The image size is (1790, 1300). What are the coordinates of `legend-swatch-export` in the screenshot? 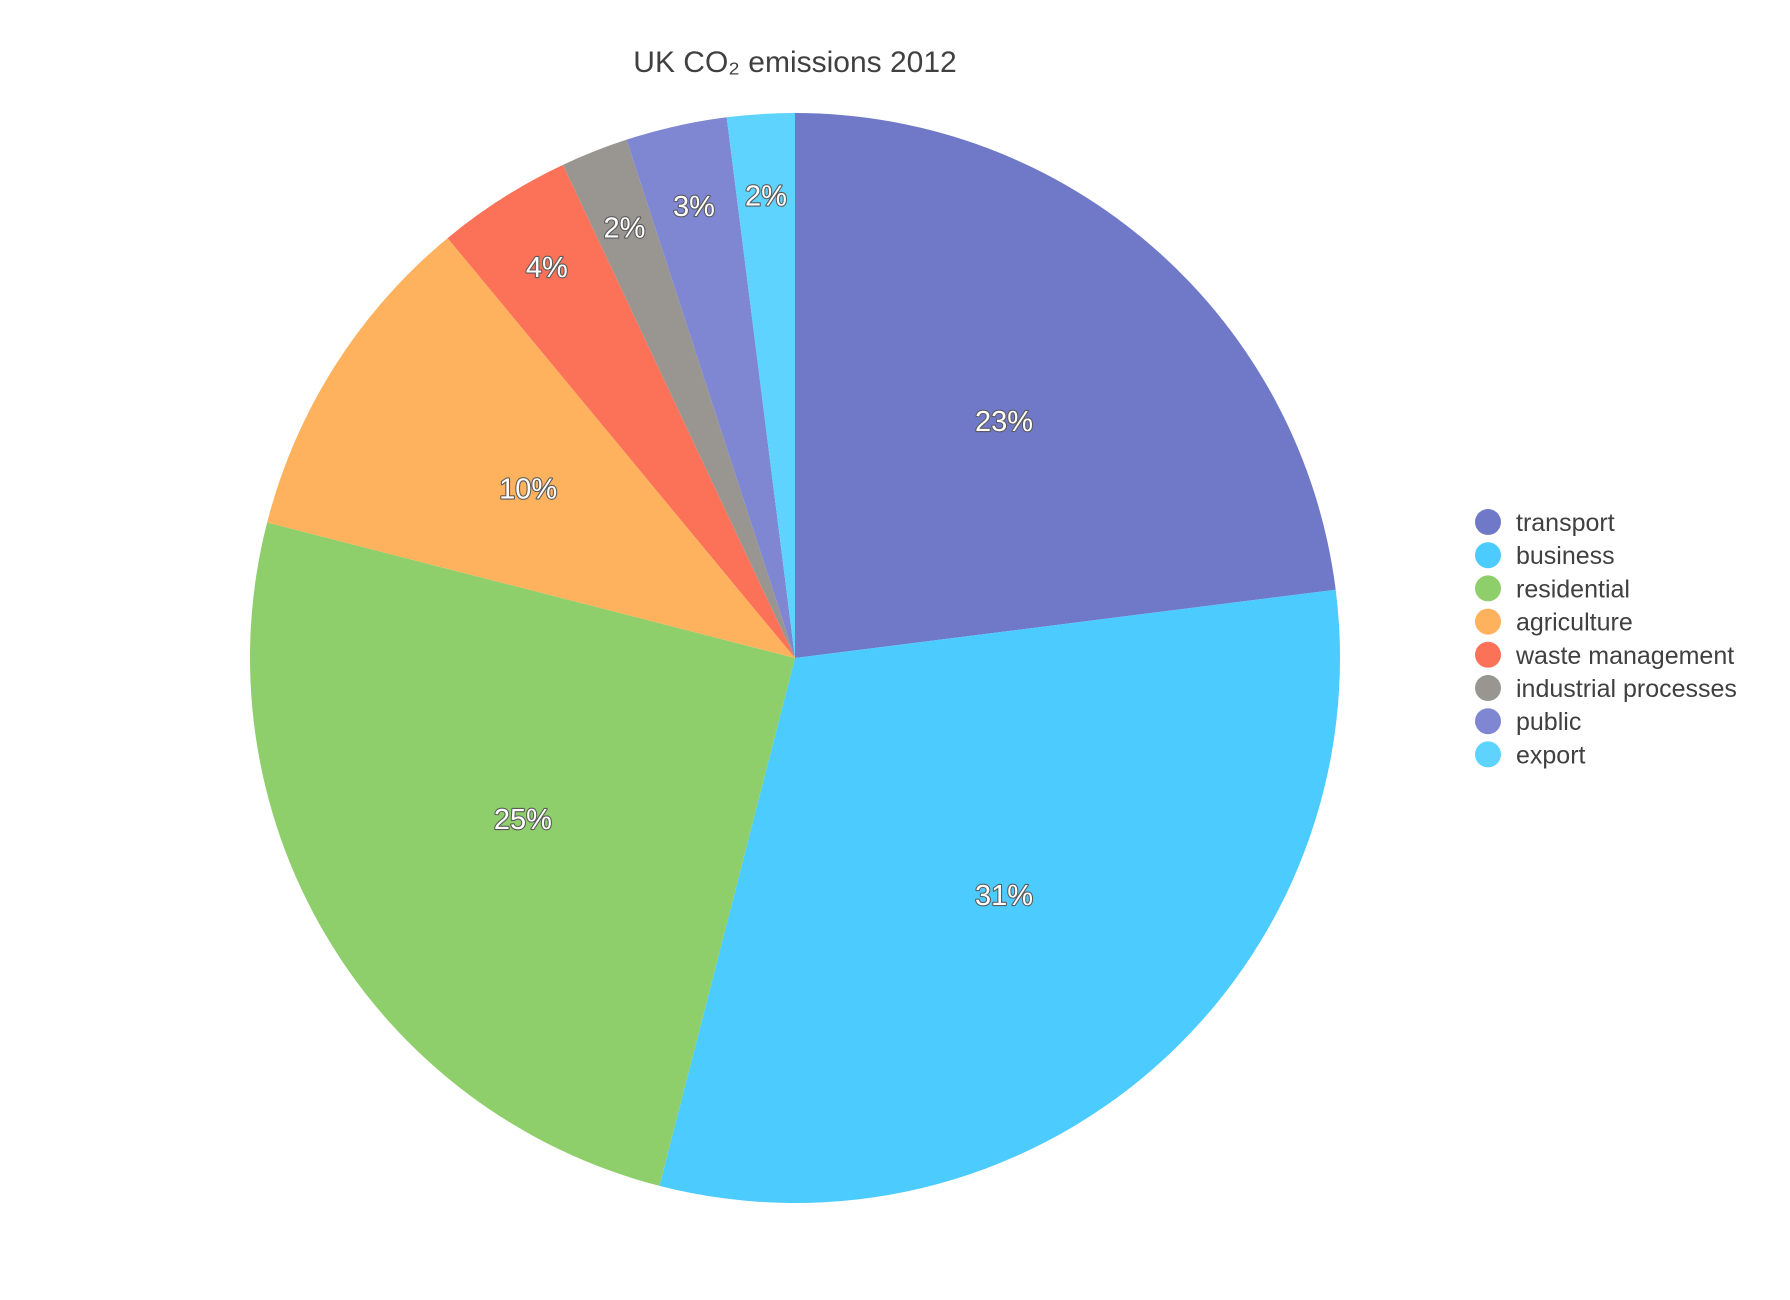 It's located at (1488, 754).